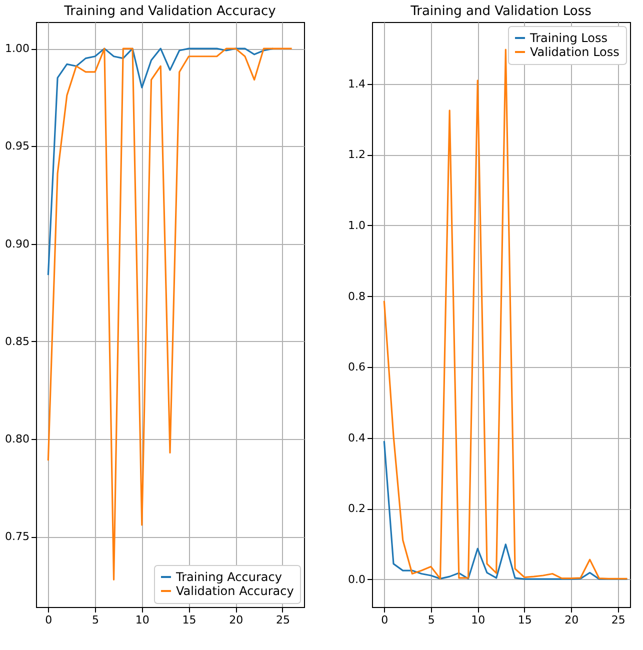  I want to click on chart-title: Training and Validation Loss, so click(501, 11).